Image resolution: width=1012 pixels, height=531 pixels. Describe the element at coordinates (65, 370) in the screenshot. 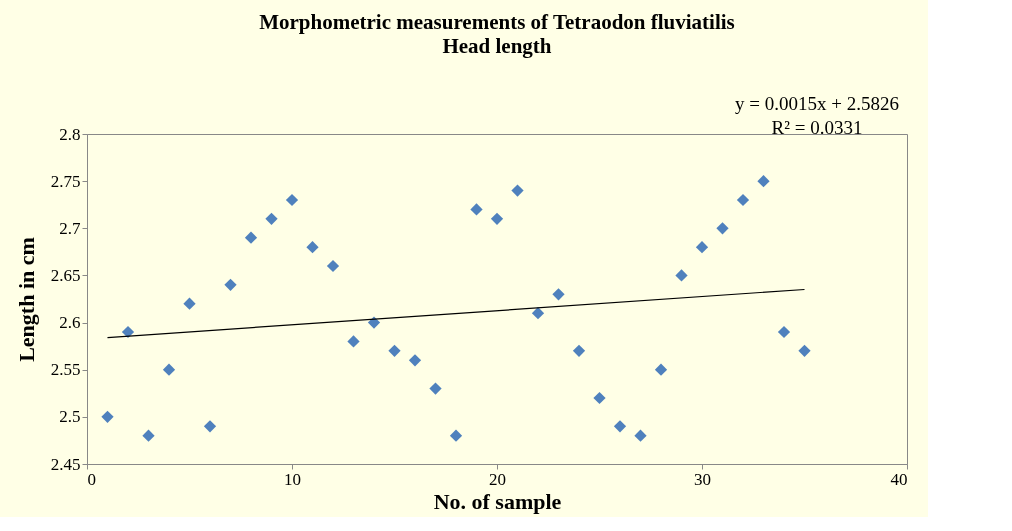

I see `y-tick-label: 2.55` at that location.